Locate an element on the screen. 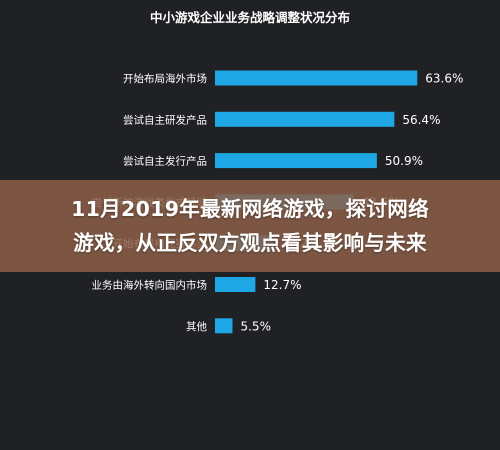 This screenshot has width=500, height=450. category-label: 业务由海外转向国内市场 is located at coordinates (150, 285).